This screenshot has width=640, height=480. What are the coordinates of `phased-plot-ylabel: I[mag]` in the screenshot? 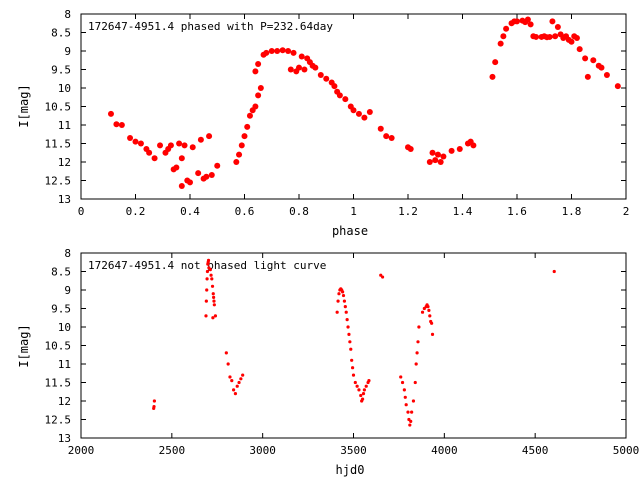 It's located at (24, 105).